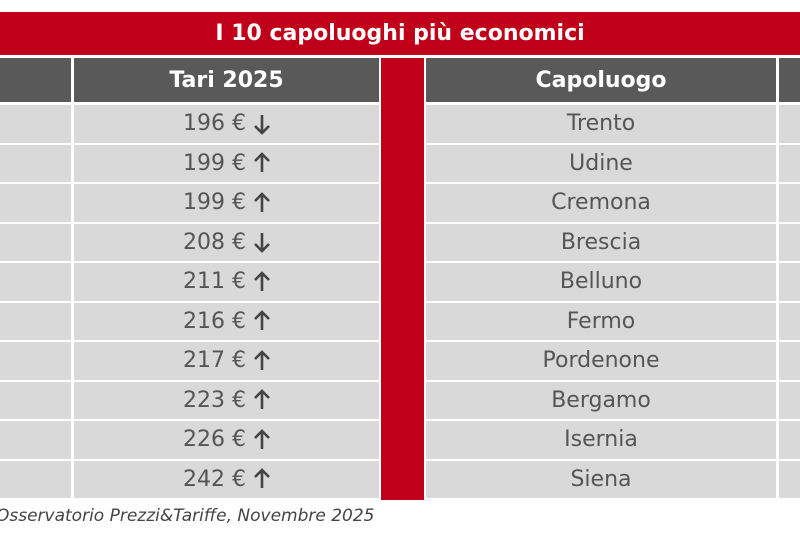 The image size is (800, 533). What do you see at coordinates (601, 282) in the screenshot?
I see `city-cell: Belluno` at bounding box center [601, 282].